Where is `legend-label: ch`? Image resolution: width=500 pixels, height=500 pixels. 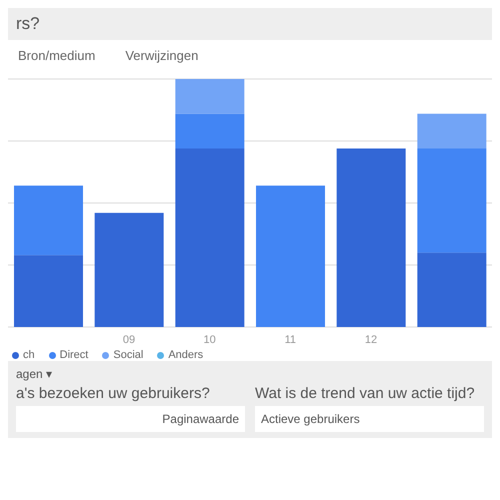 legend-label: ch is located at coordinates (28, 355).